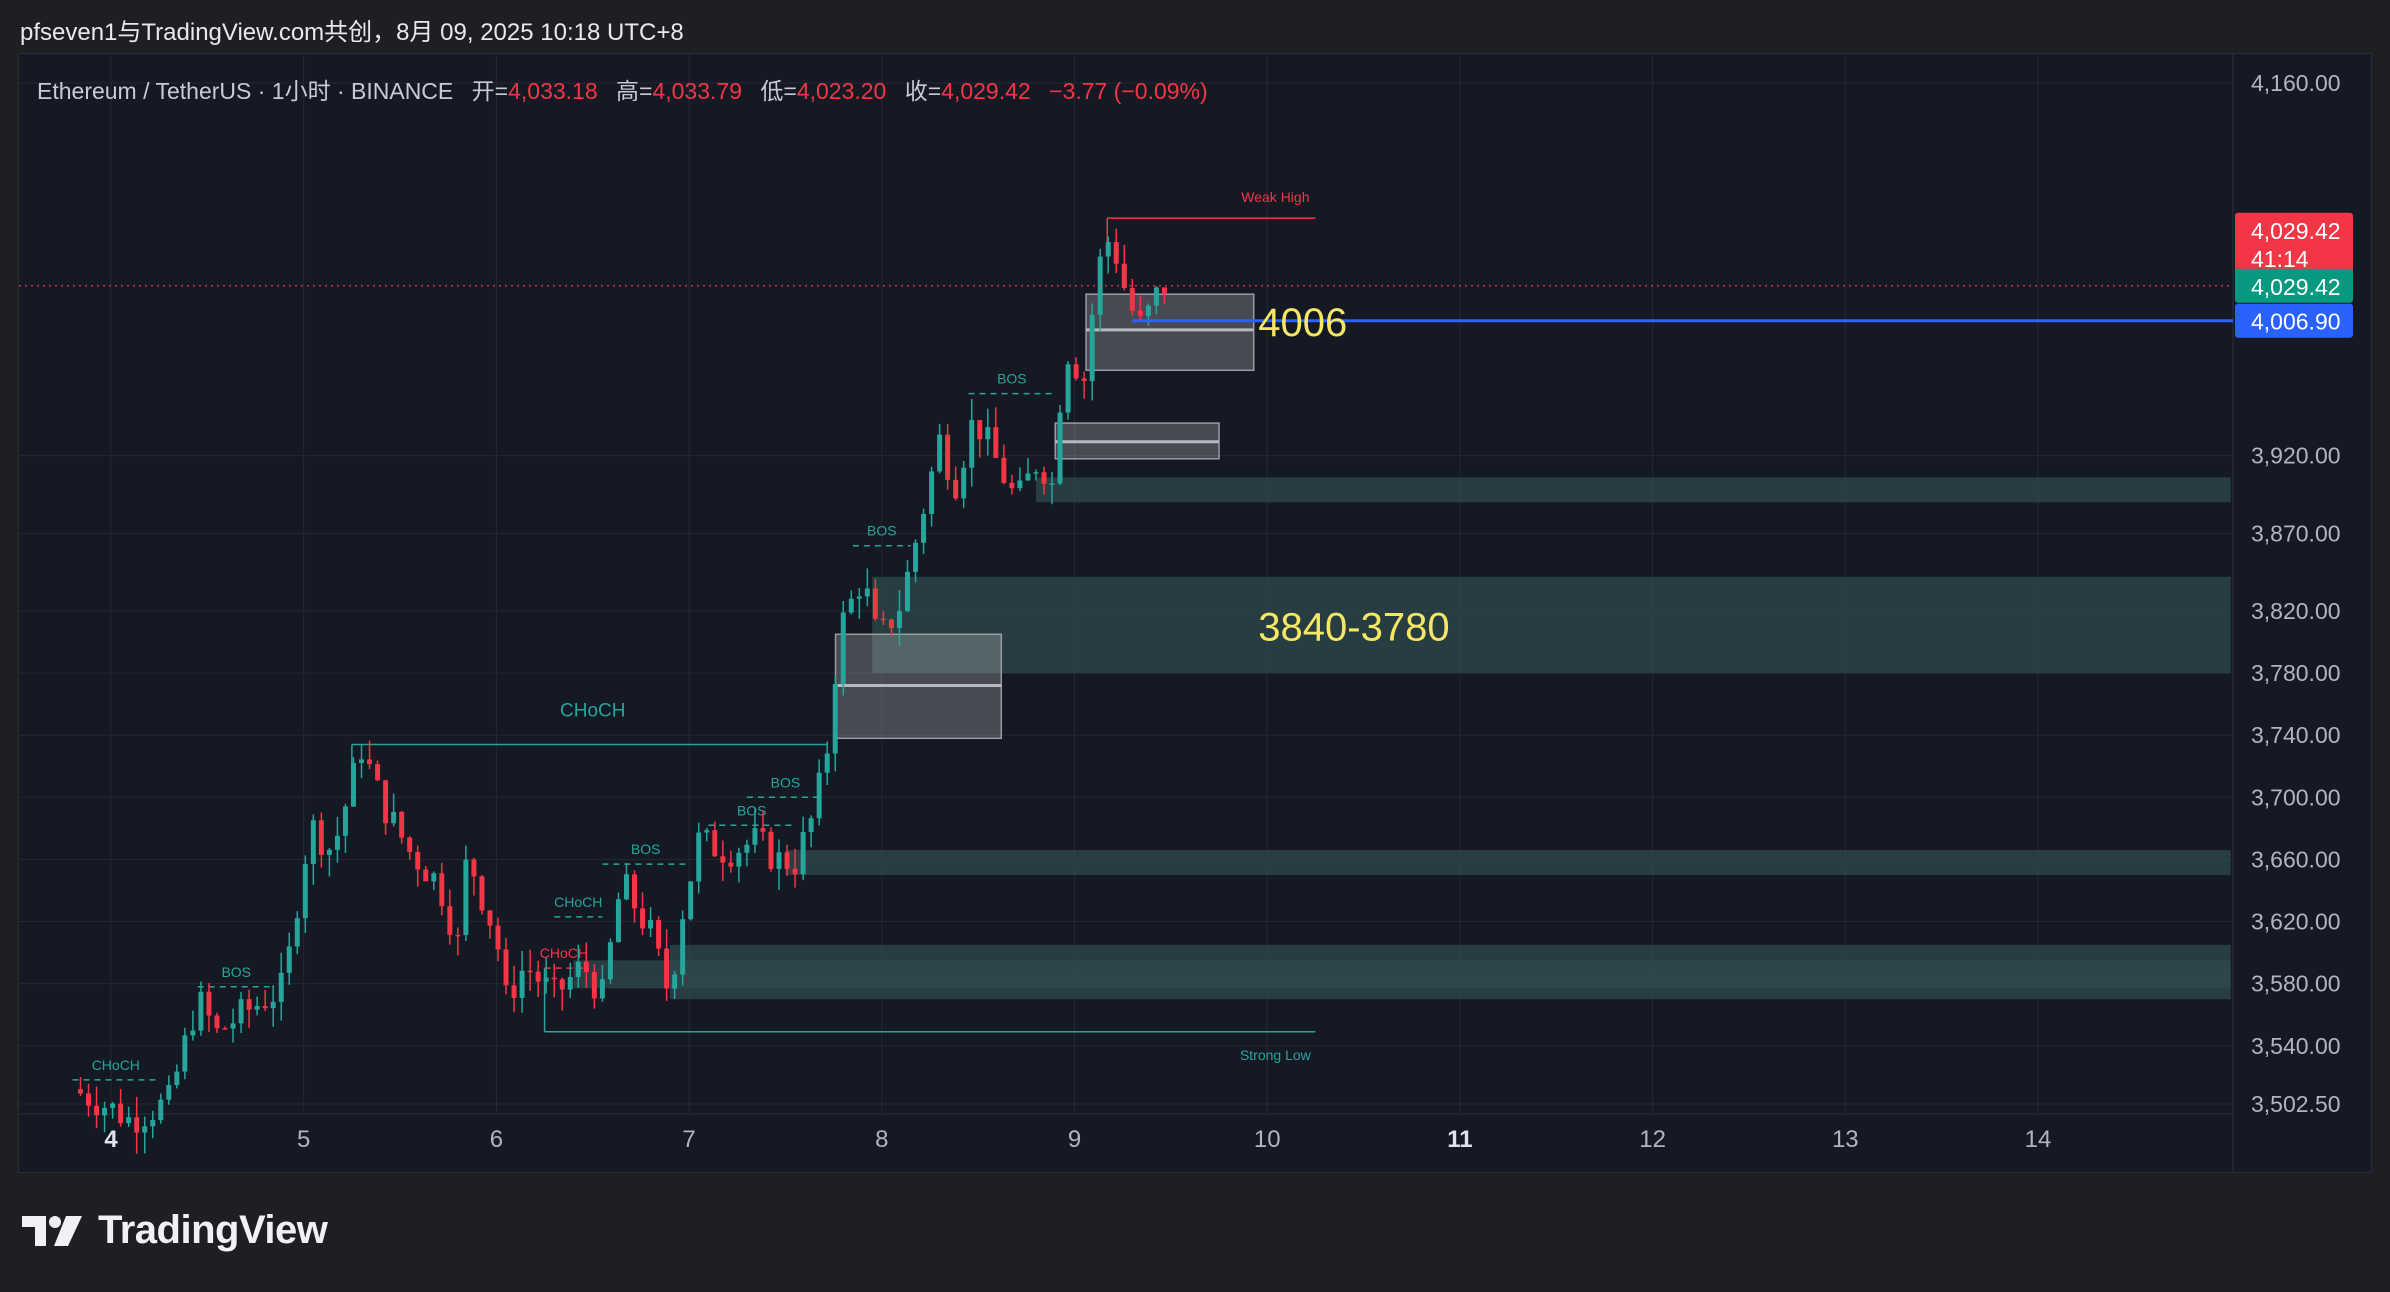  Describe the element at coordinates (490, 91) in the screenshot. I see `open-label: 开=` at that location.